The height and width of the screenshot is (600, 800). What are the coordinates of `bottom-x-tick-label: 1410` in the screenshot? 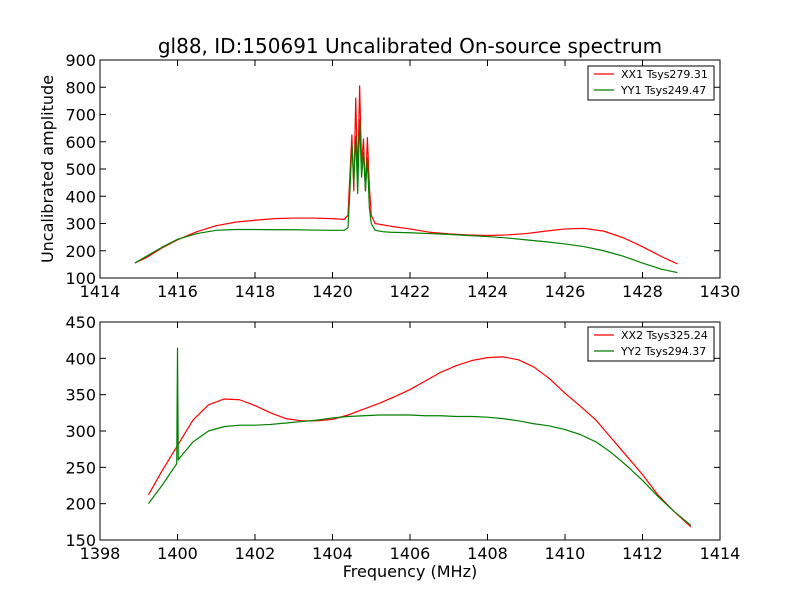 It's located at (565, 553).